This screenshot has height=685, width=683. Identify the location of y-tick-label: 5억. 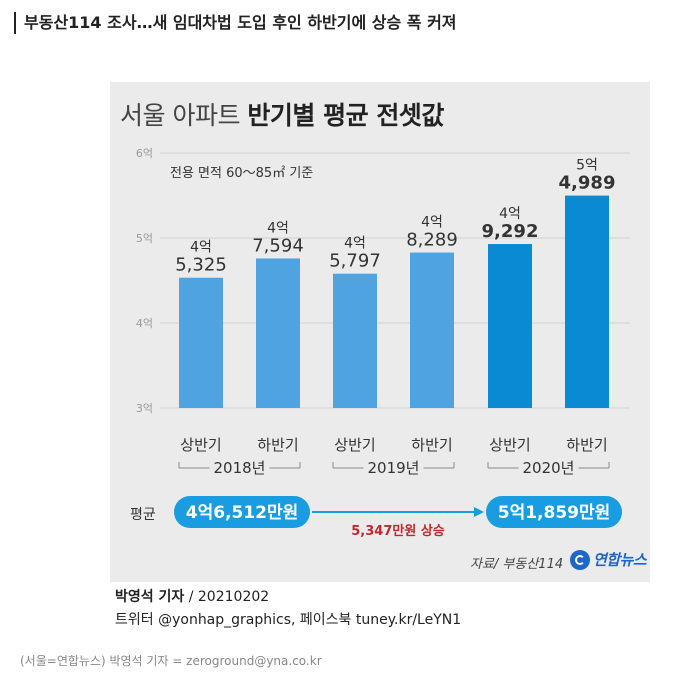
(144, 238).